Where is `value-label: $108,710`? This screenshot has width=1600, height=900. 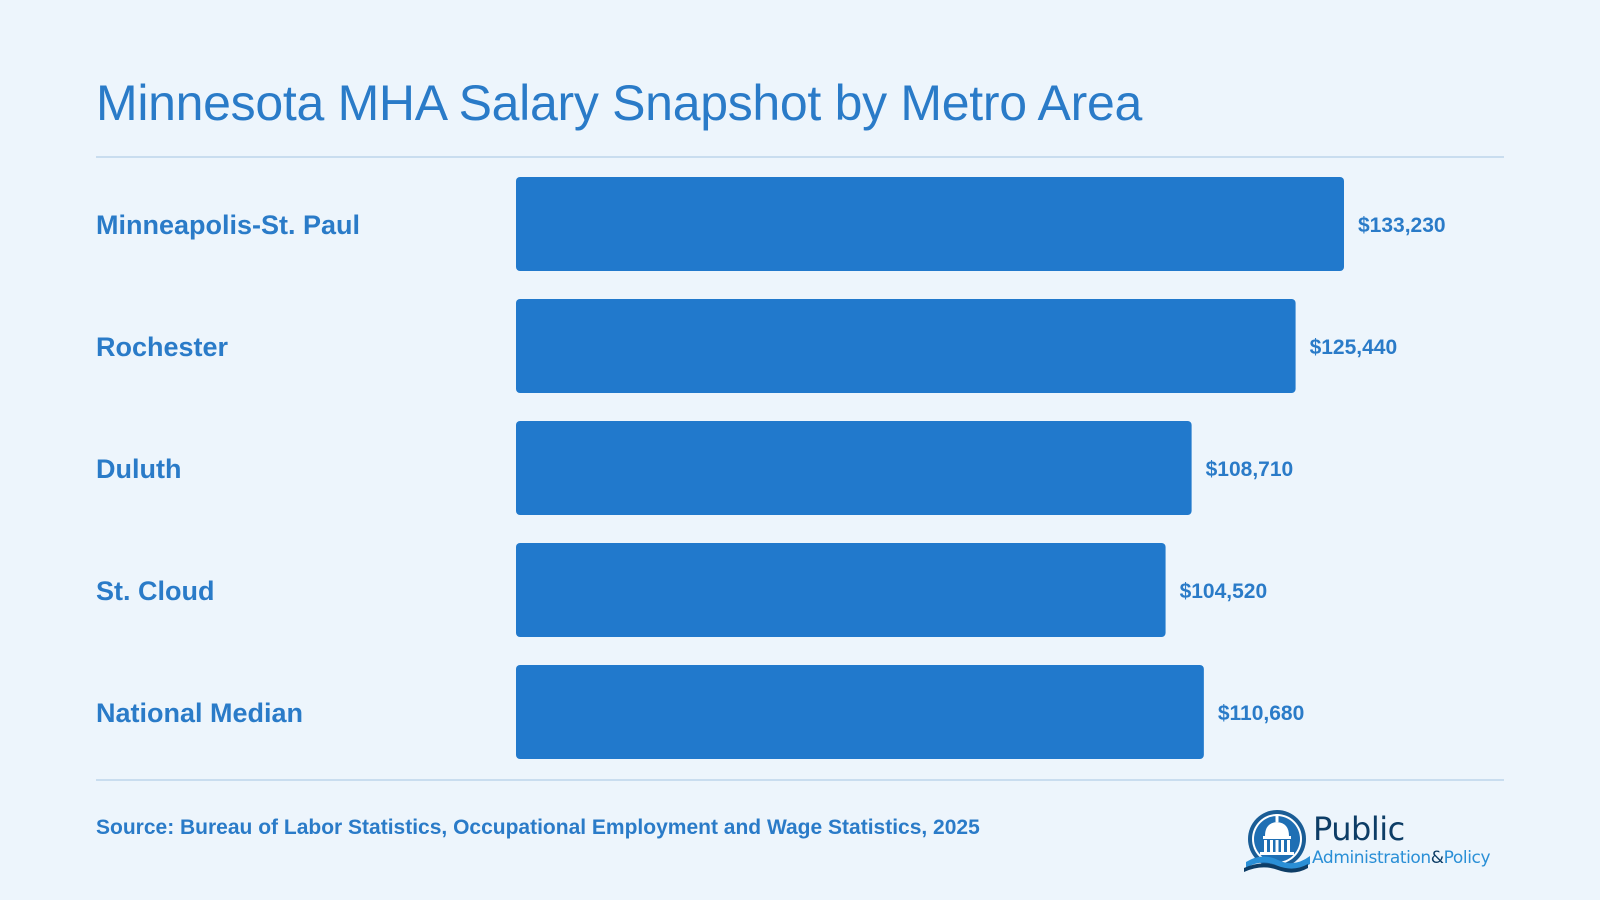
value-label: $108,710 is located at coordinates (1250, 469).